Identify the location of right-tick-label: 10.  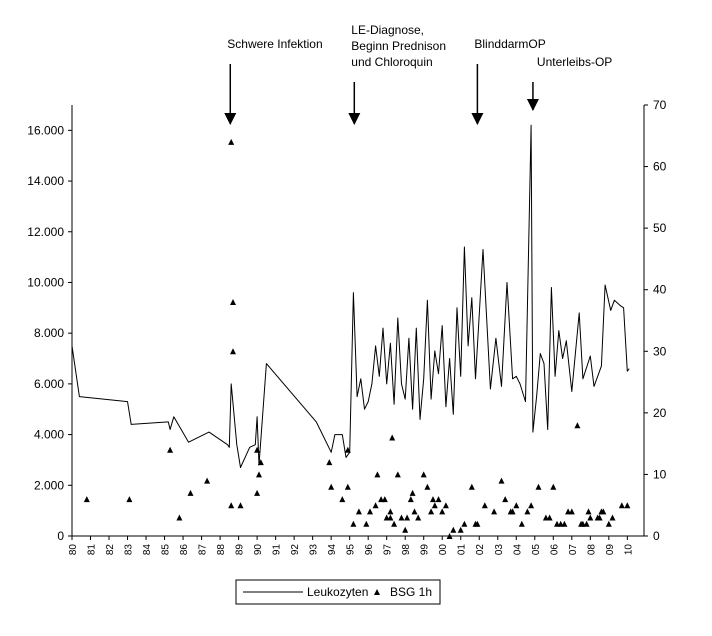
(660, 474).